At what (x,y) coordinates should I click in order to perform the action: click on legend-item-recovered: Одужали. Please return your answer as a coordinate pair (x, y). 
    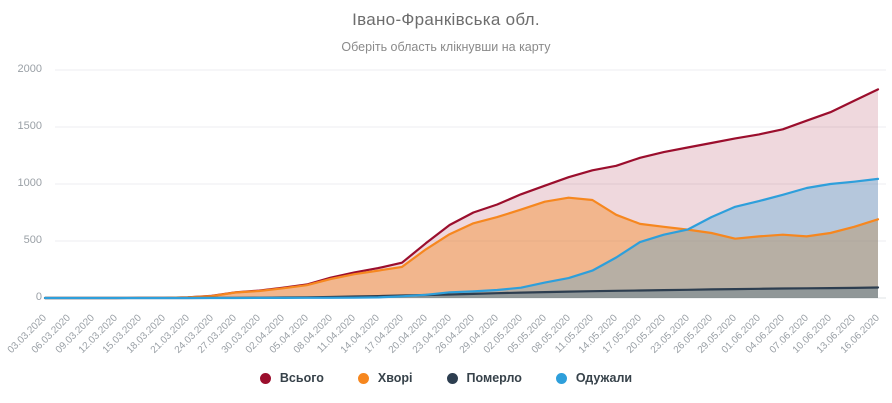
    Looking at the image, I should click on (594, 378).